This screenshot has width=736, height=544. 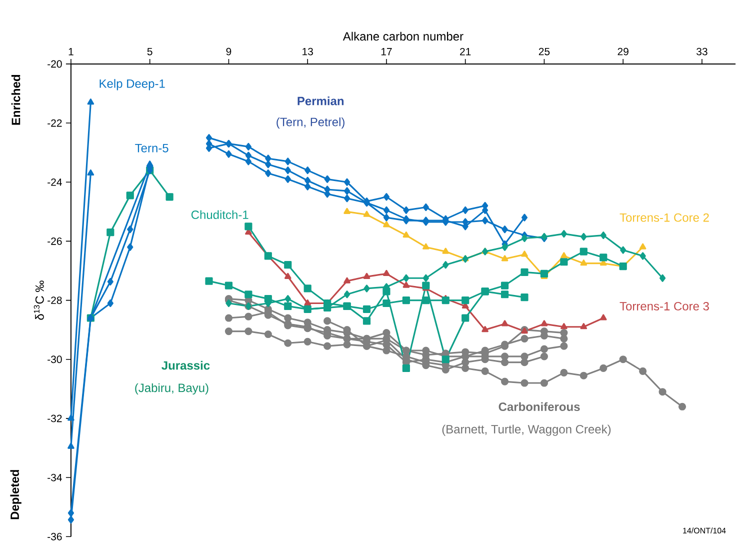 I want to click on x-tick-label: 1, so click(x=71, y=52).